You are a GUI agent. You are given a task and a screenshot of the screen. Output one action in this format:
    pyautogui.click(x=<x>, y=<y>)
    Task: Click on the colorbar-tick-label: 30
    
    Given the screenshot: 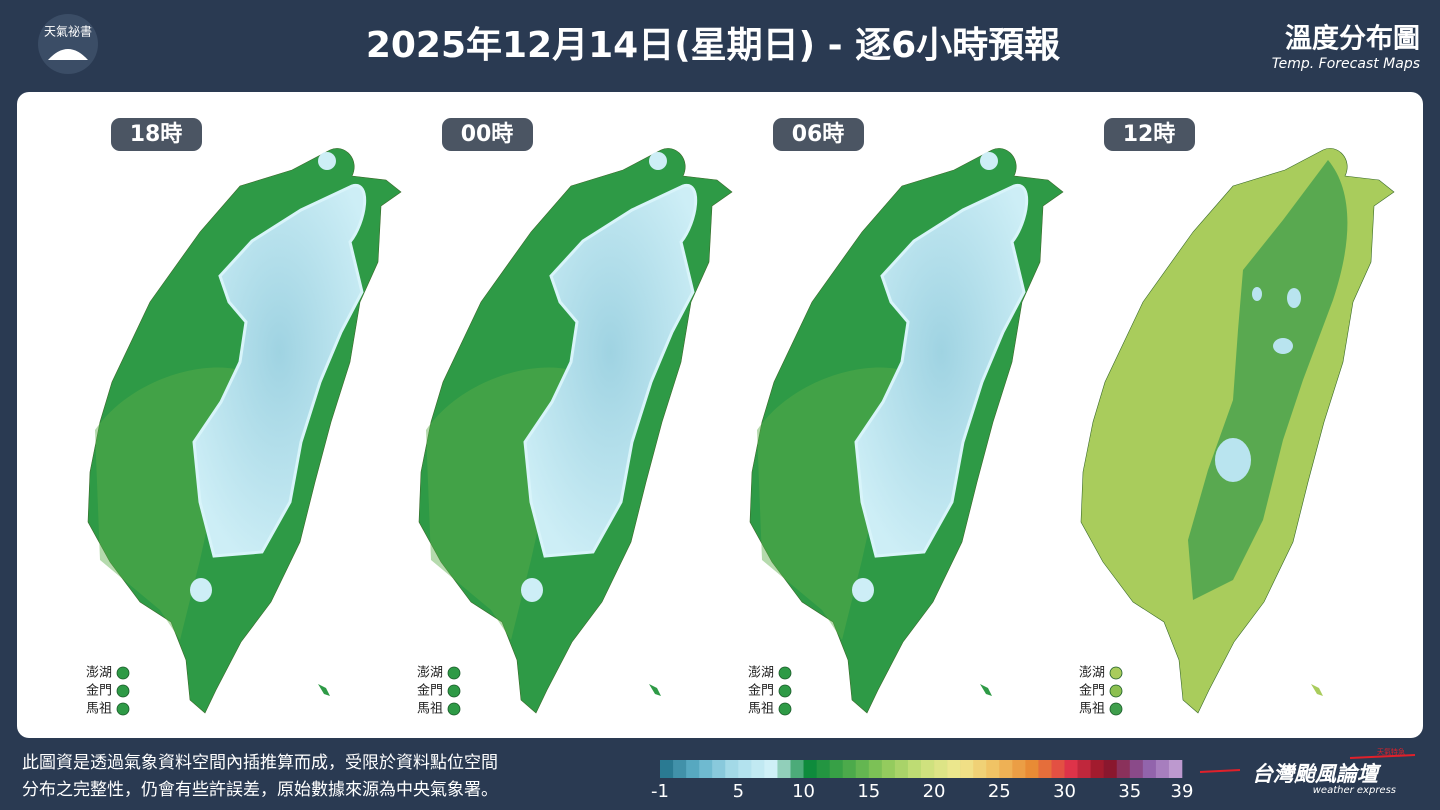 What is the action you would take?
    pyautogui.click(x=1064, y=791)
    